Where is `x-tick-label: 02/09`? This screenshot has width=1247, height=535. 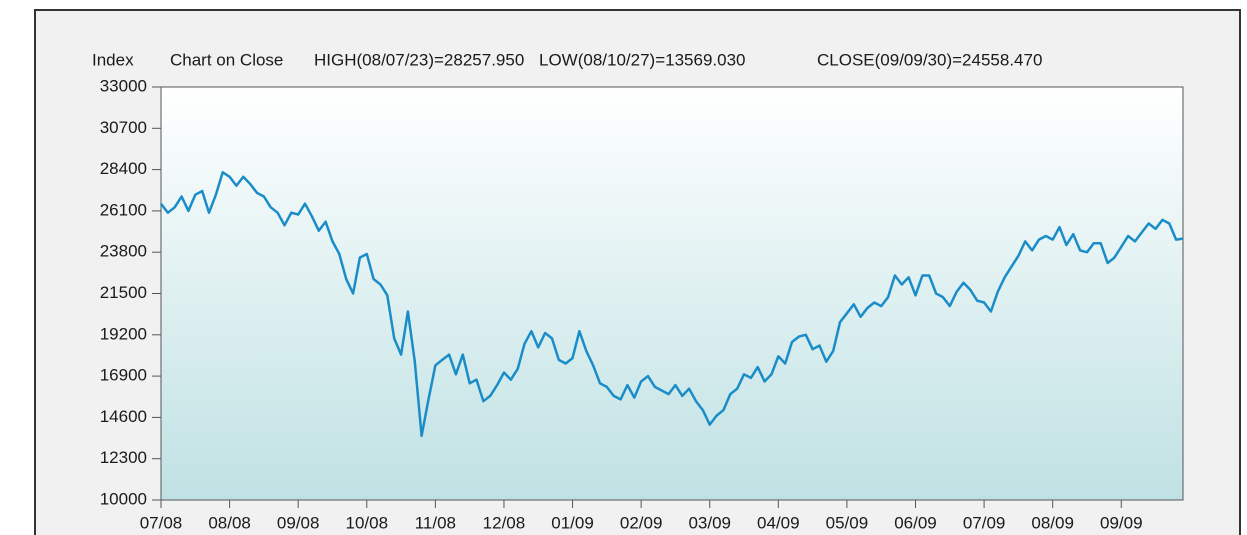
x-tick-label: 02/09 is located at coordinates (641, 522).